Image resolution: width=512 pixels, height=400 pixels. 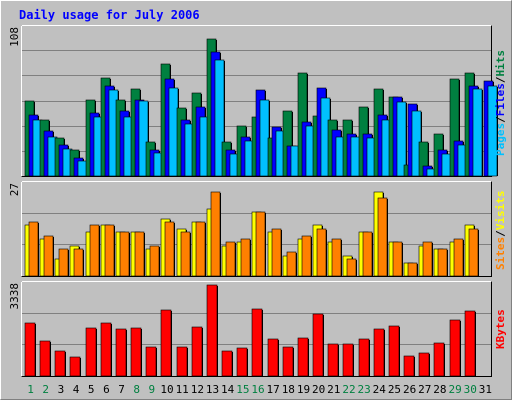 I want to click on kbytes_panel-y-max-label: 3338, so click(x=14, y=296).